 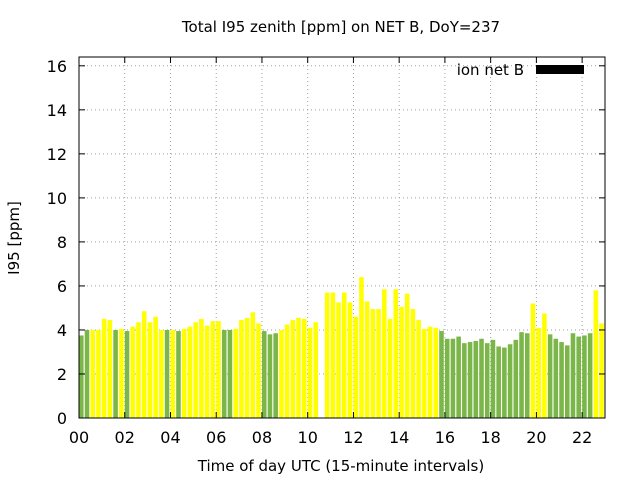 What do you see at coordinates (62, 286) in the screenshot?
I see `y-tick-label: 6` at bounding box center [62, 286].